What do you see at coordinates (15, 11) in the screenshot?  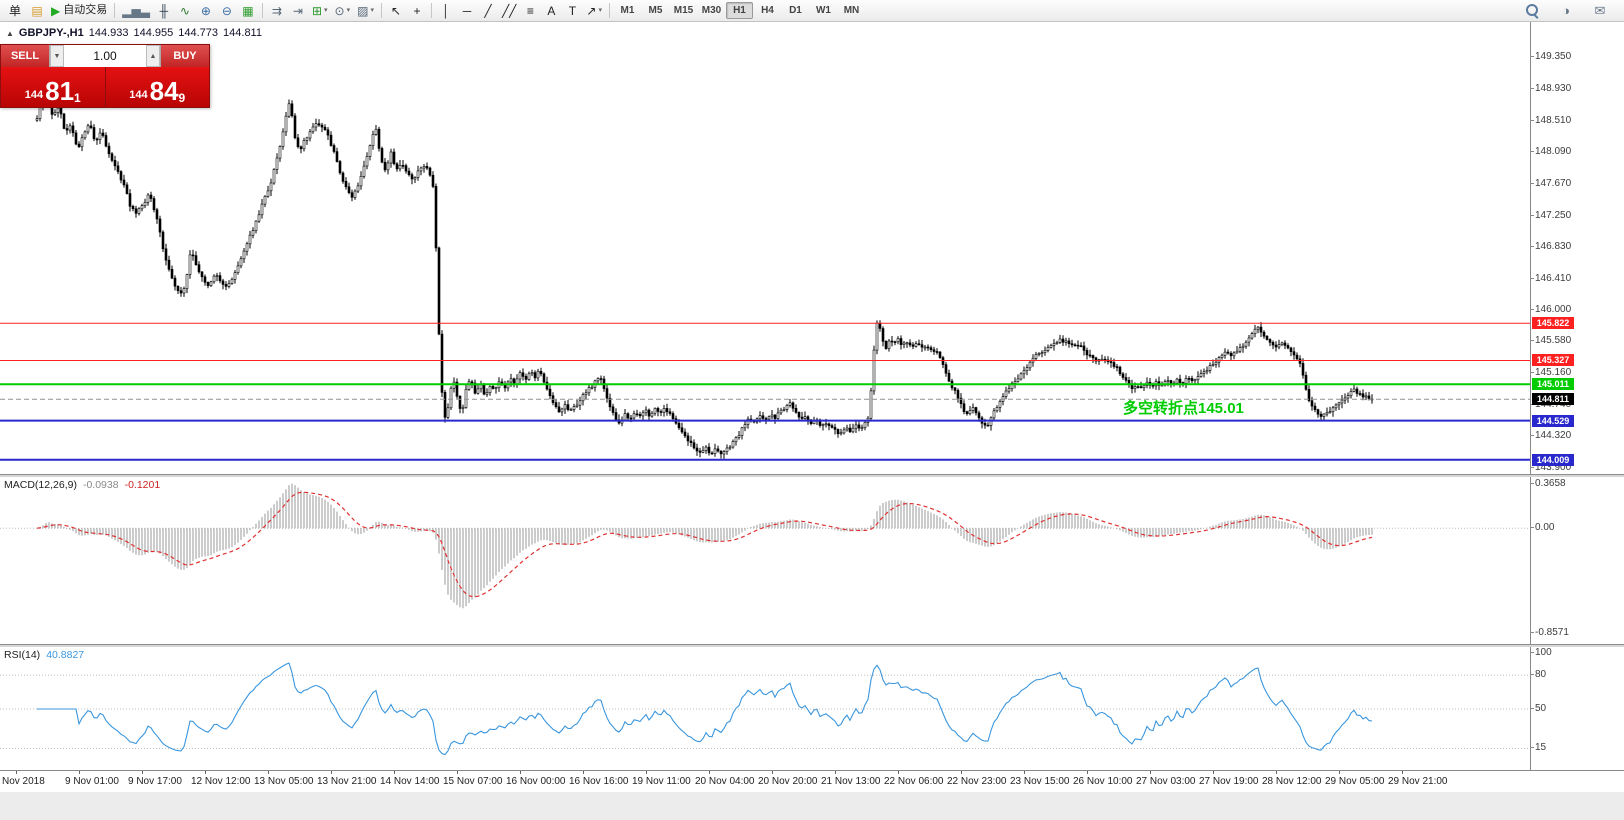 I see `menu-item-dan: 单` at bounding box center [15, 11].